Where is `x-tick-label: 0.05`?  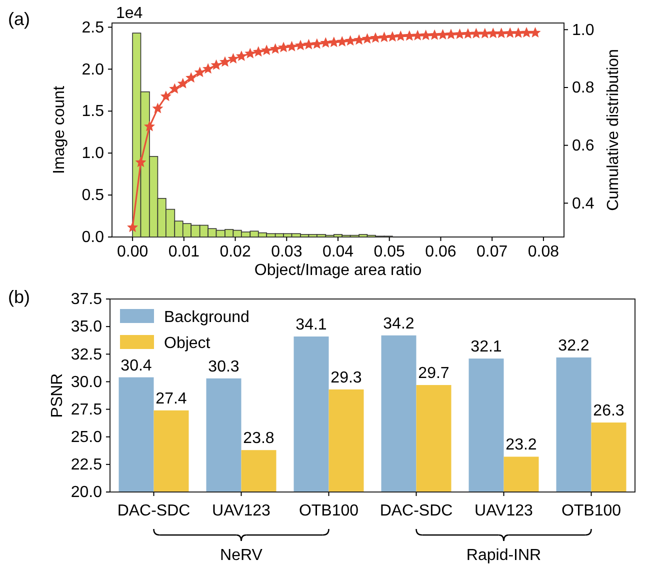 x-tick-label: 0.05 is located at coordinates (390, 251).